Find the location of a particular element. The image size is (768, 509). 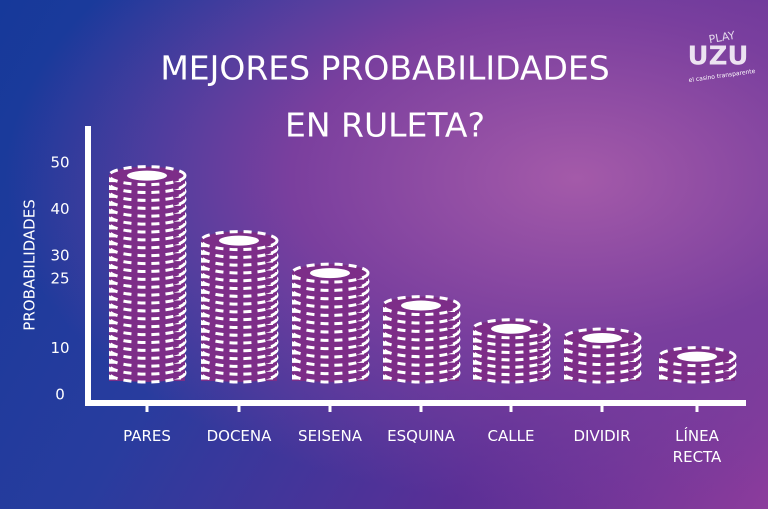

chart-subtitle: EN RULETA? is located at coordinates (385, 125).